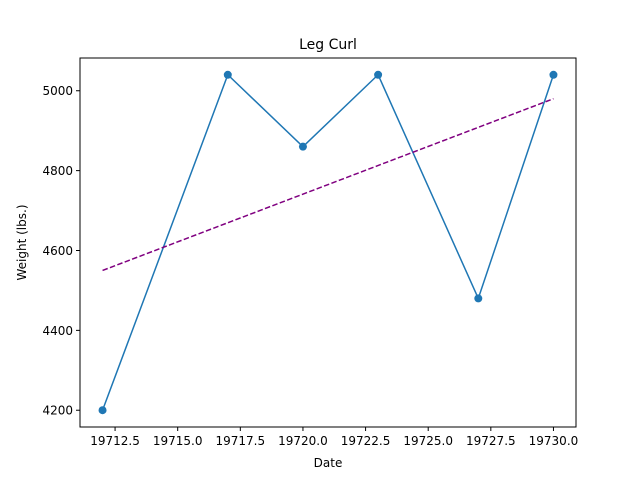 The height and width of the screenshot is (480, 640). What do you see at coordinates (57, 91) in the screenshot?
I see `y-tick-label: 5000` at bounding box center [57, 91].